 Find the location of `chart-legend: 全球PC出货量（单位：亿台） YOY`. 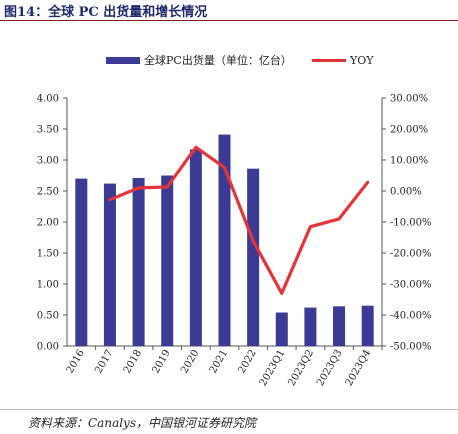

chart-legend: 全球PC出货量（单位：亿台） YOY is located at coordinates (240, 60).